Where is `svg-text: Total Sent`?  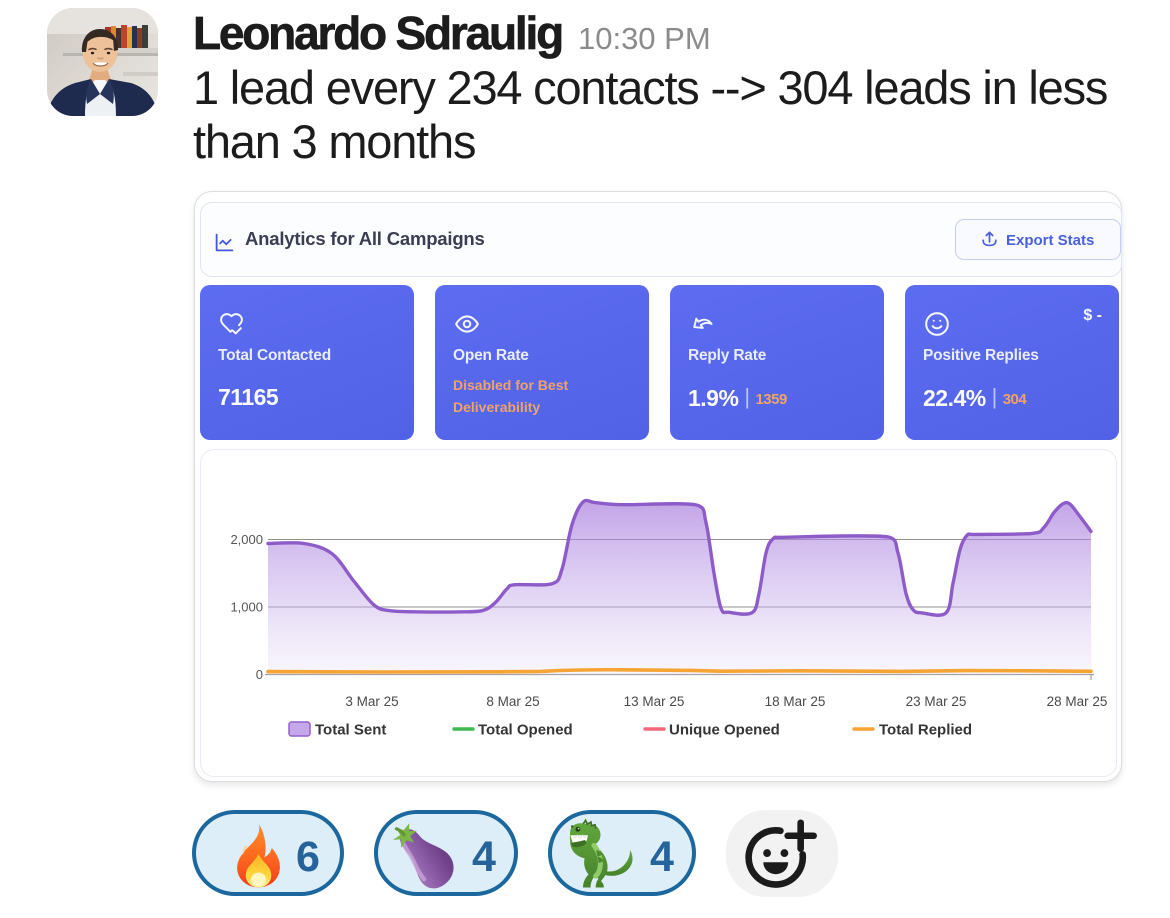 svg-text: Total Sent is located at coordinates (350, 730).